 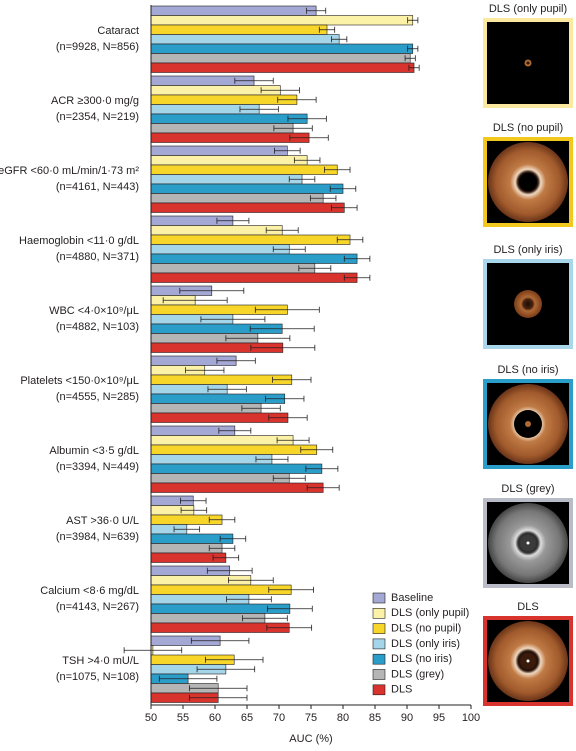 I want to click on pupil-core, so click(x=528, y=63).